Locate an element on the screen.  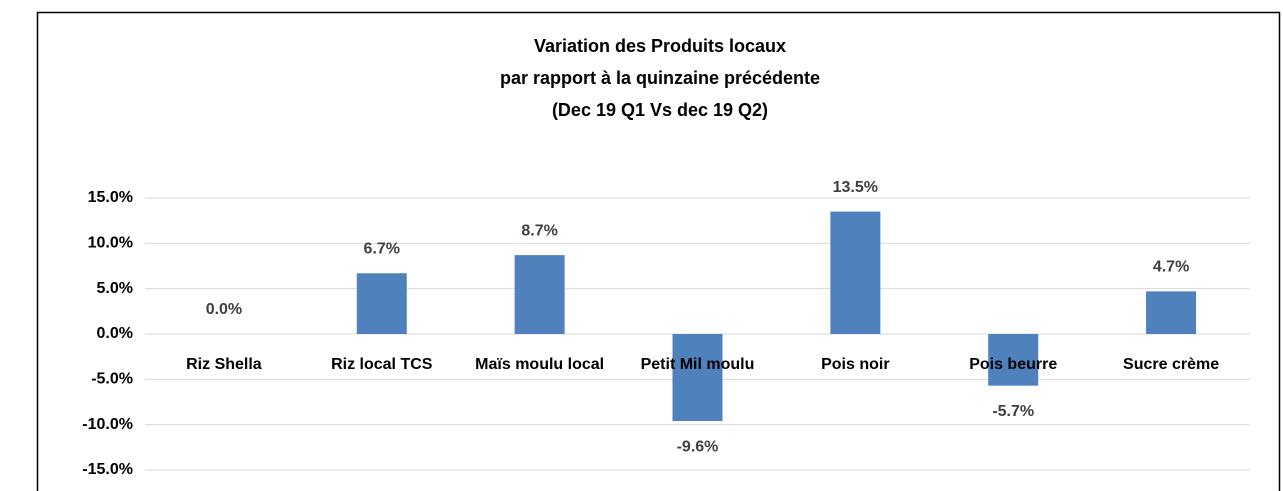
x-tick-label-box: Maïs moulu local is located at coordinates (540, 364).